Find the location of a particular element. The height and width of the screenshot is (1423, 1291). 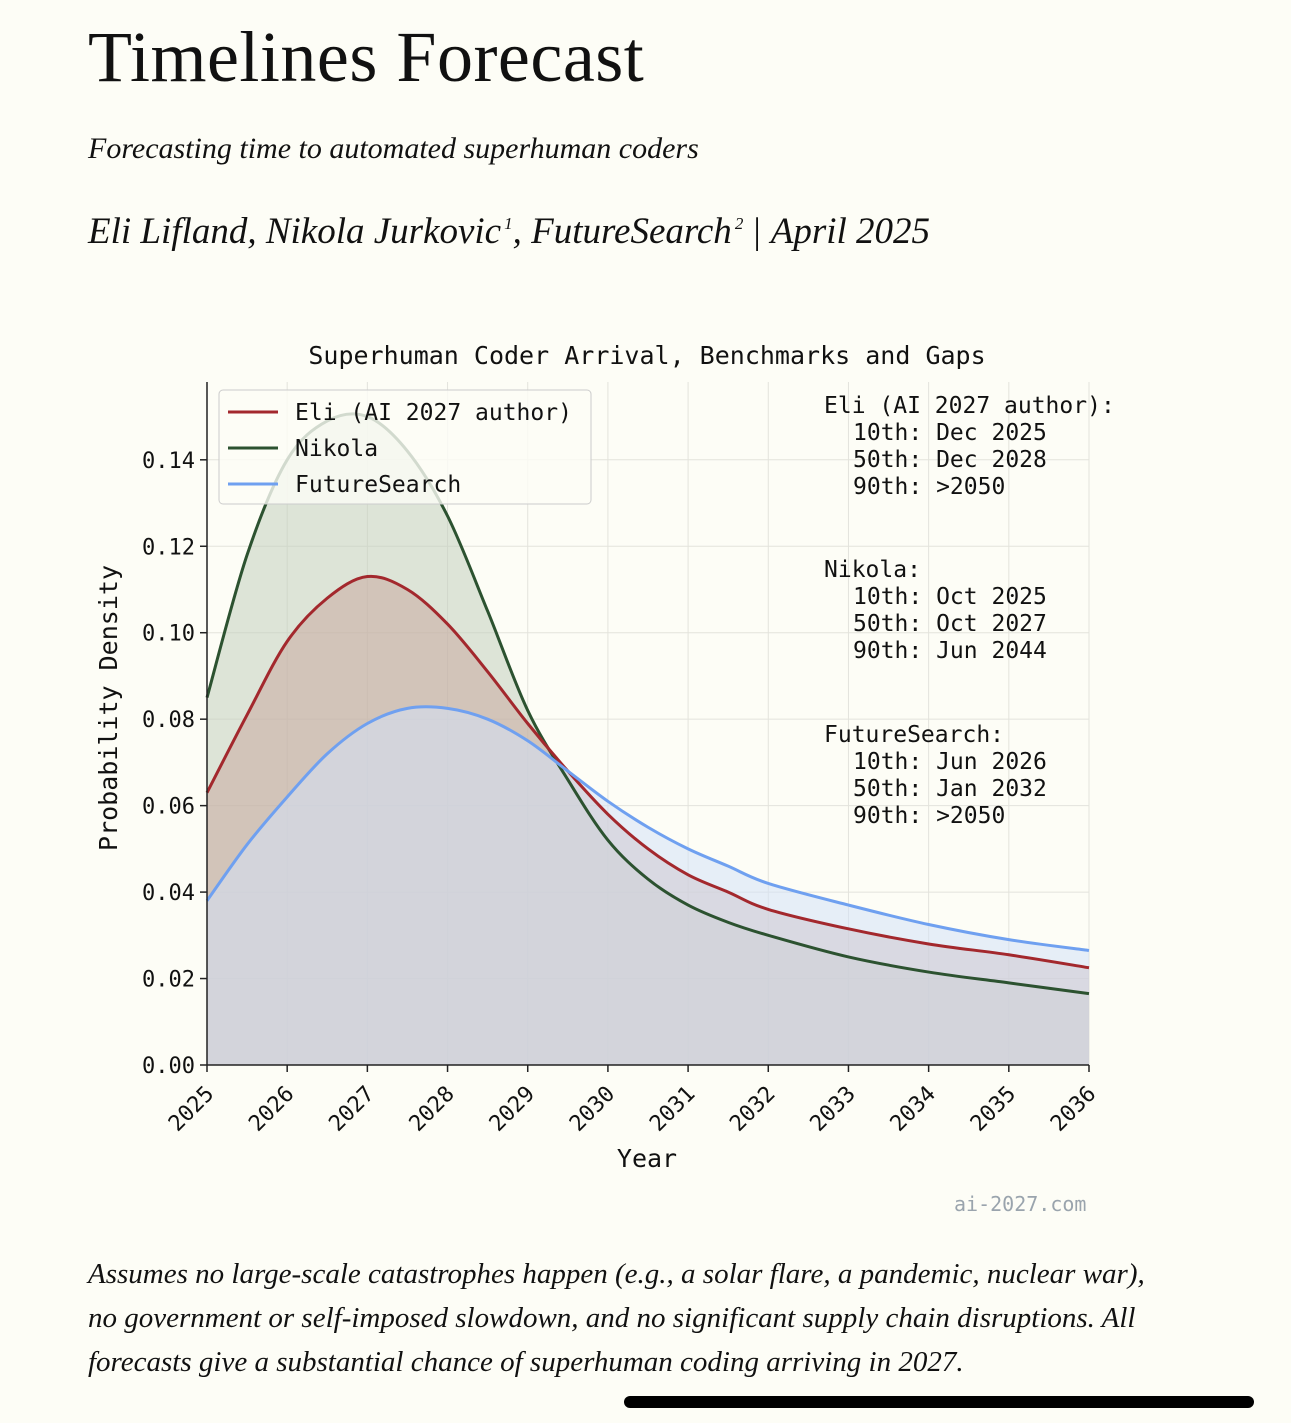

legend-label: FutureSearch is located at coordinates (378, 485).